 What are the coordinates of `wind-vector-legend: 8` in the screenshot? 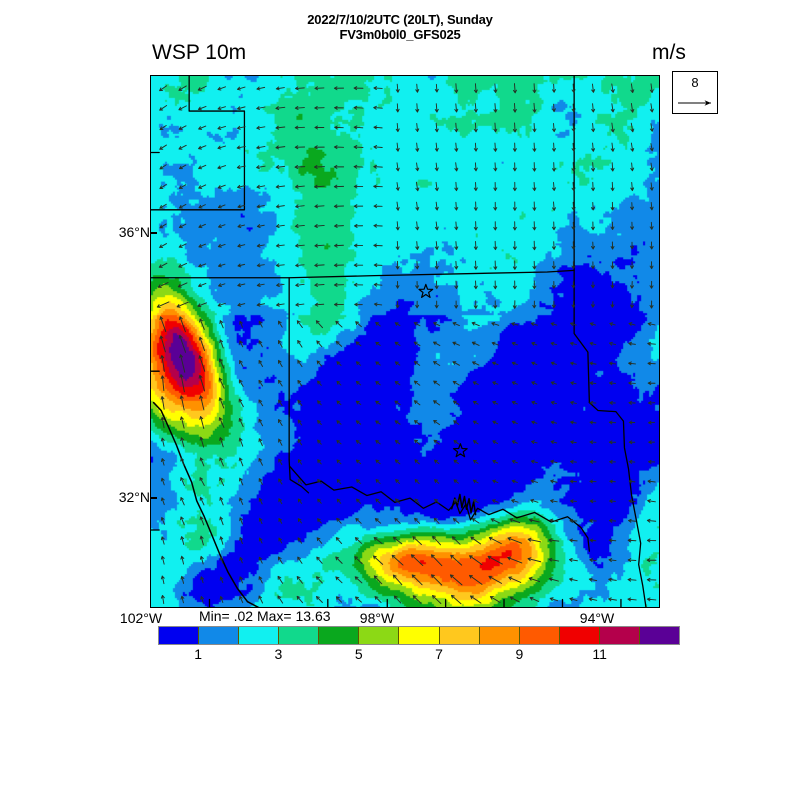 It's located at (695, 92).